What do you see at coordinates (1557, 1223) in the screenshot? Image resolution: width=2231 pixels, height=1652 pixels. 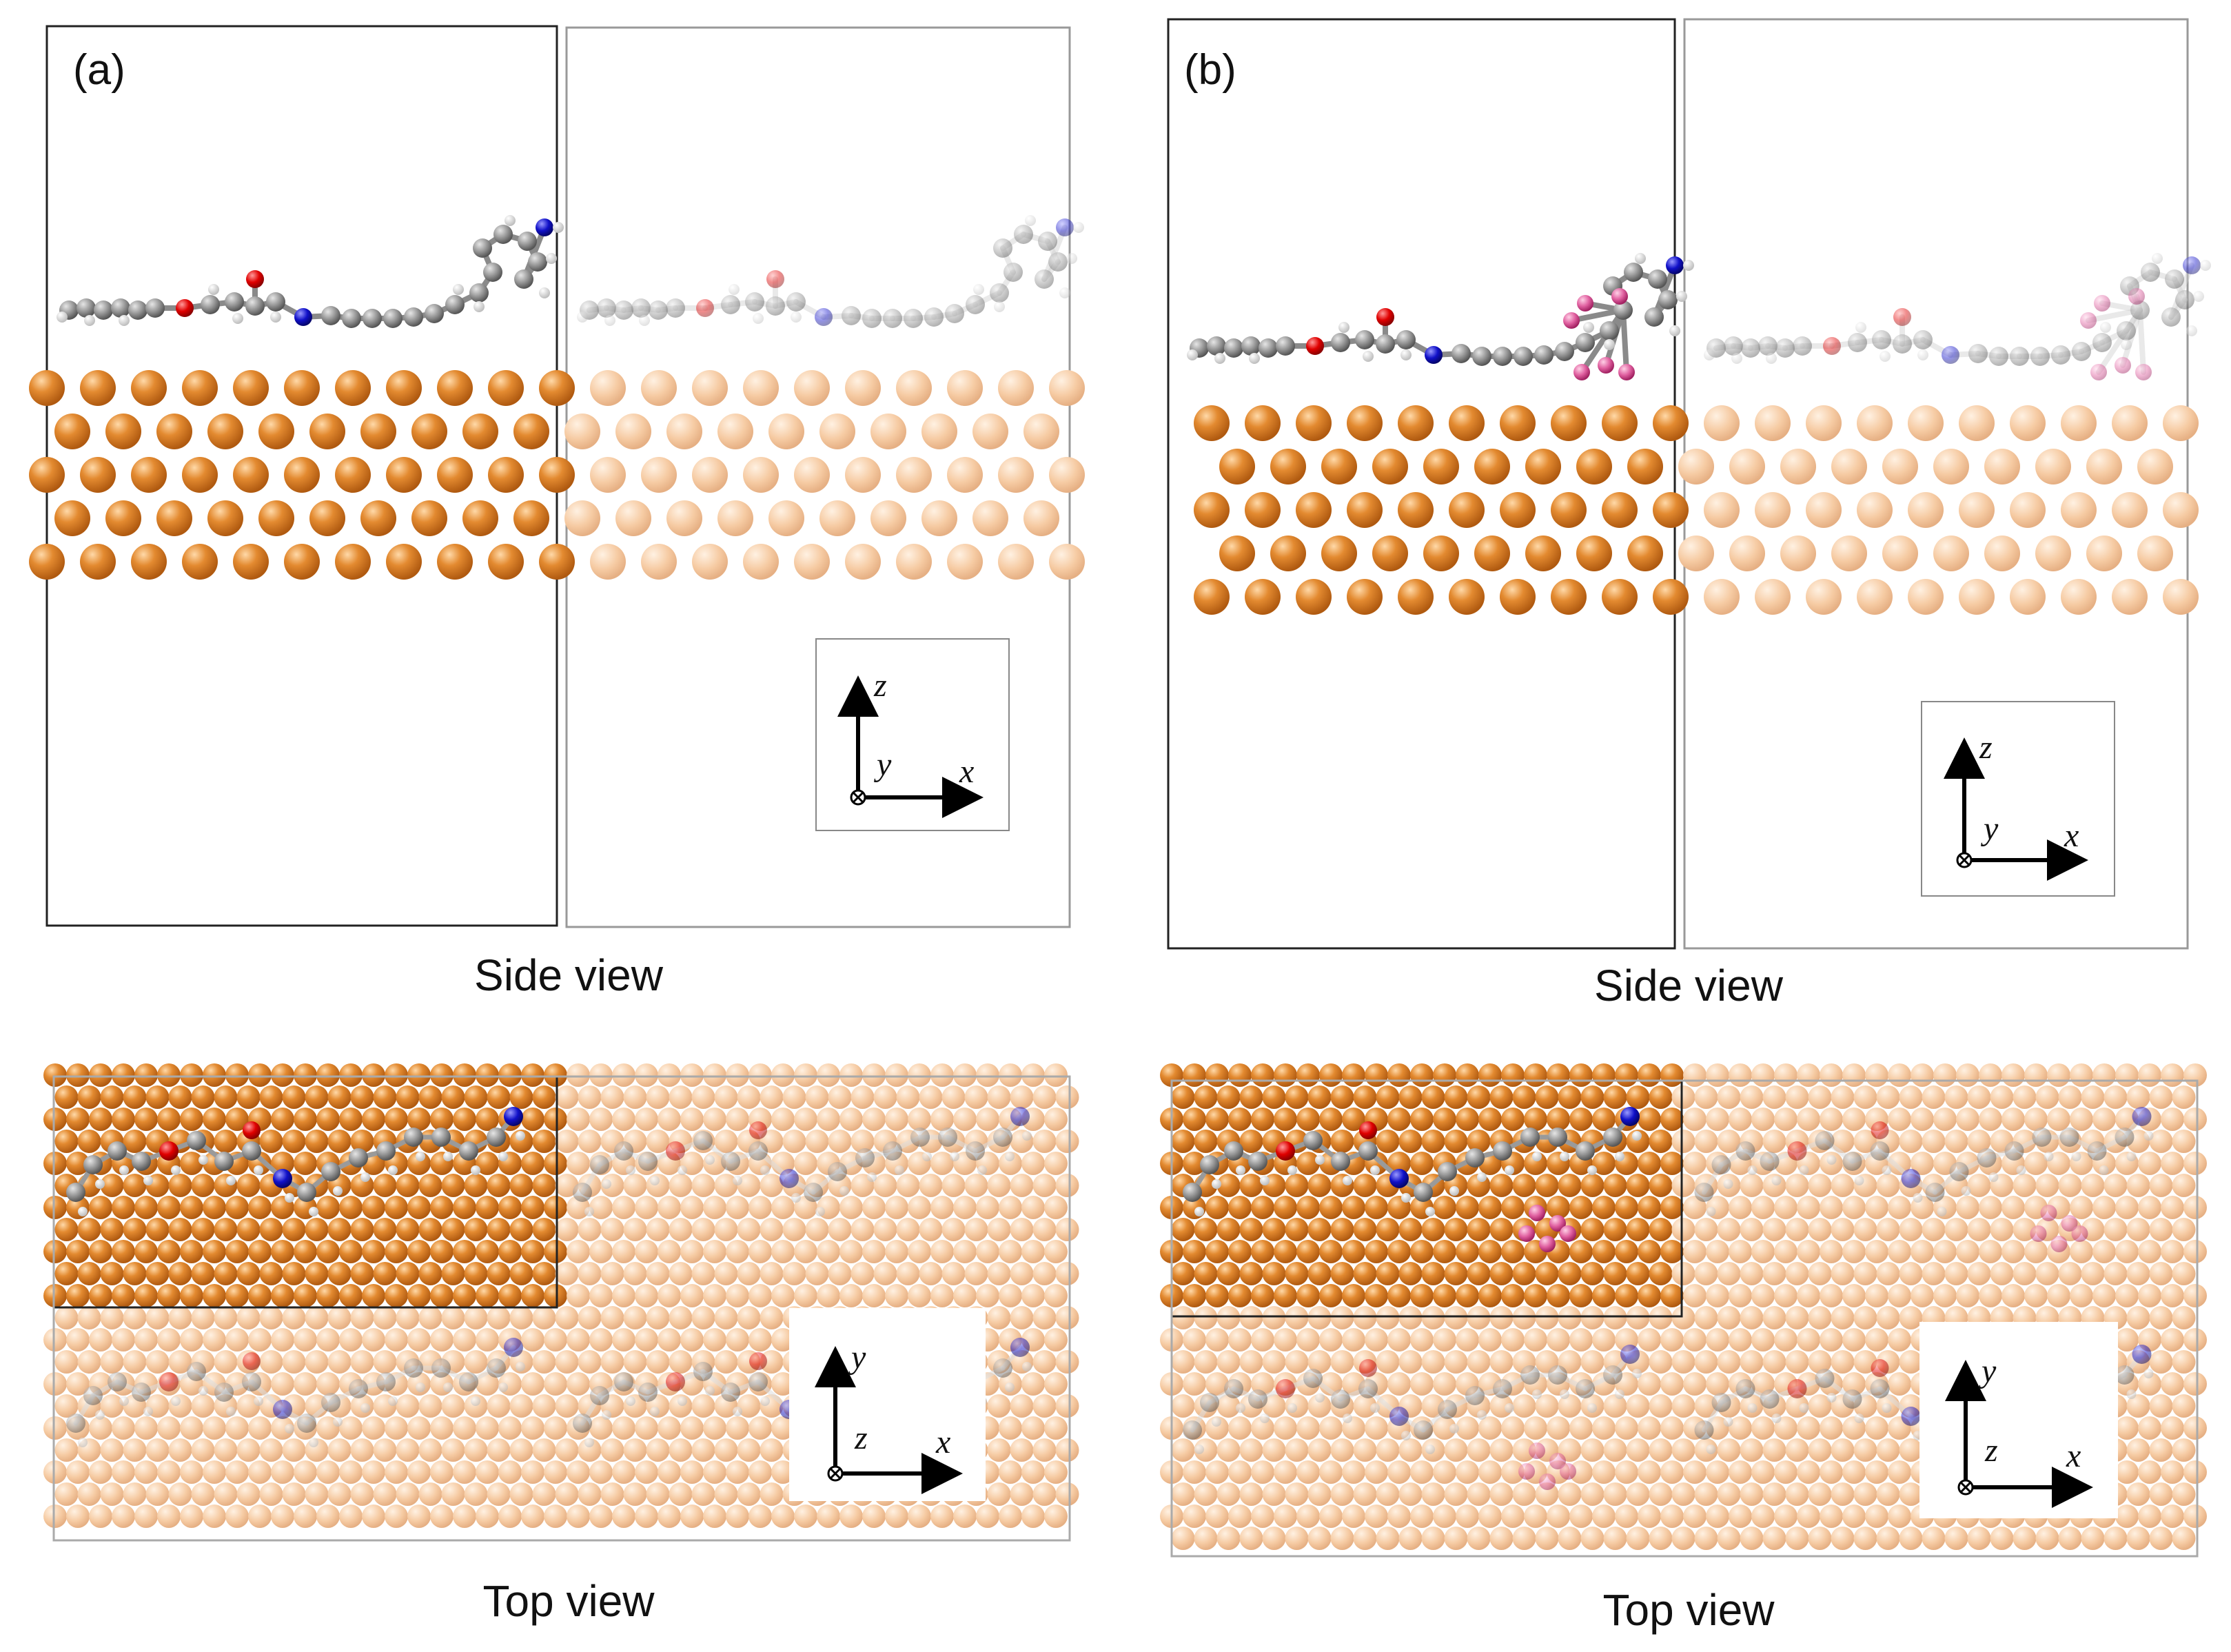 I see `fluorine-atom` at bounding box center [1557, 1223].